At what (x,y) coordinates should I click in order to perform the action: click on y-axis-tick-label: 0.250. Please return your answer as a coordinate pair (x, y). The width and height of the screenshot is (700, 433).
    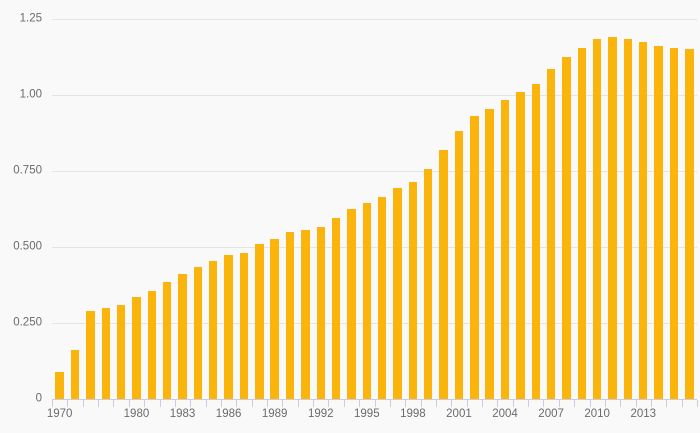
    Looking at the image, I should click on (27, 322).